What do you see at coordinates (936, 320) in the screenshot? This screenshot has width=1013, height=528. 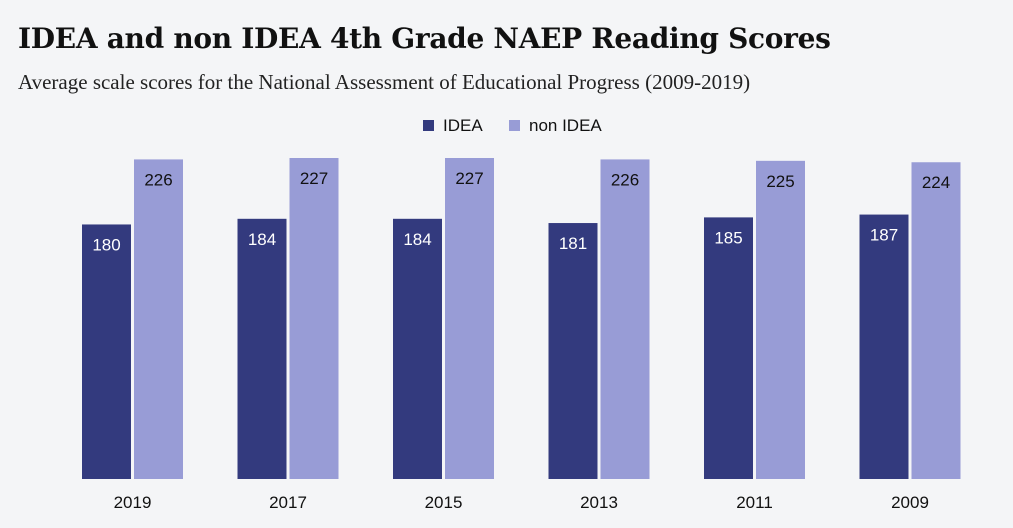 I see `bar-non-idea-2009` at bounding box center [936, 320].